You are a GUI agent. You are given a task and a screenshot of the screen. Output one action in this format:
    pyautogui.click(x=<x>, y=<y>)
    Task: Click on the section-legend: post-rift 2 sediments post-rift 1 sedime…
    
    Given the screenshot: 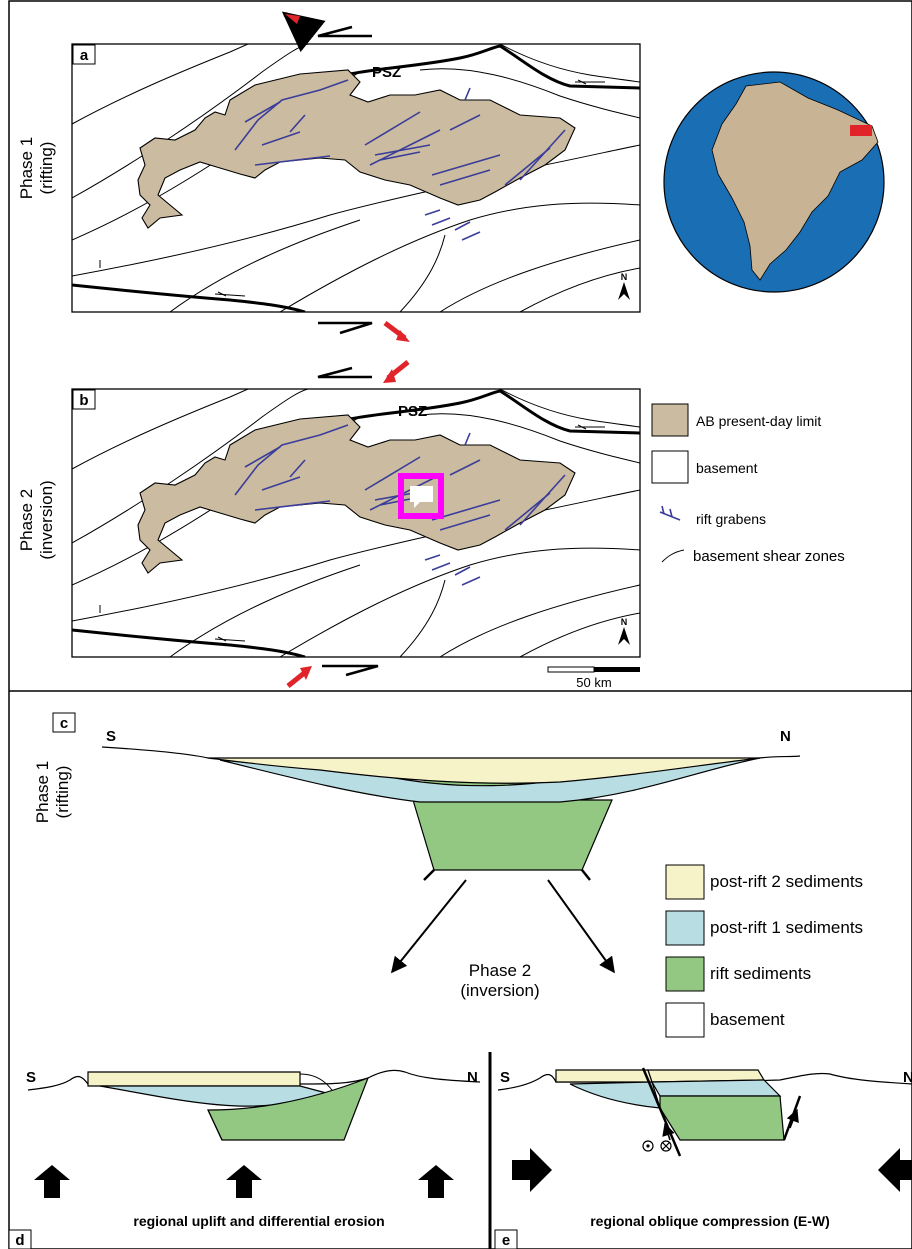 What is the action you would take?
    pyautogui.click(x=764, y=951)
    